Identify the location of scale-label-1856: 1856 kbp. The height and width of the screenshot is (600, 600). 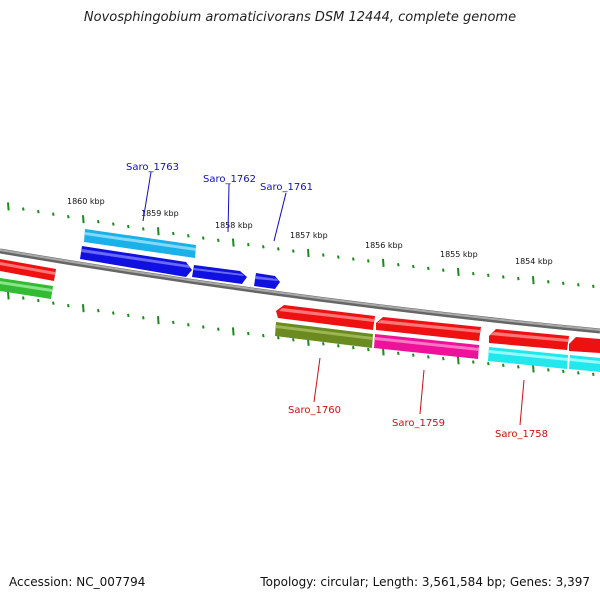
(384, 245).